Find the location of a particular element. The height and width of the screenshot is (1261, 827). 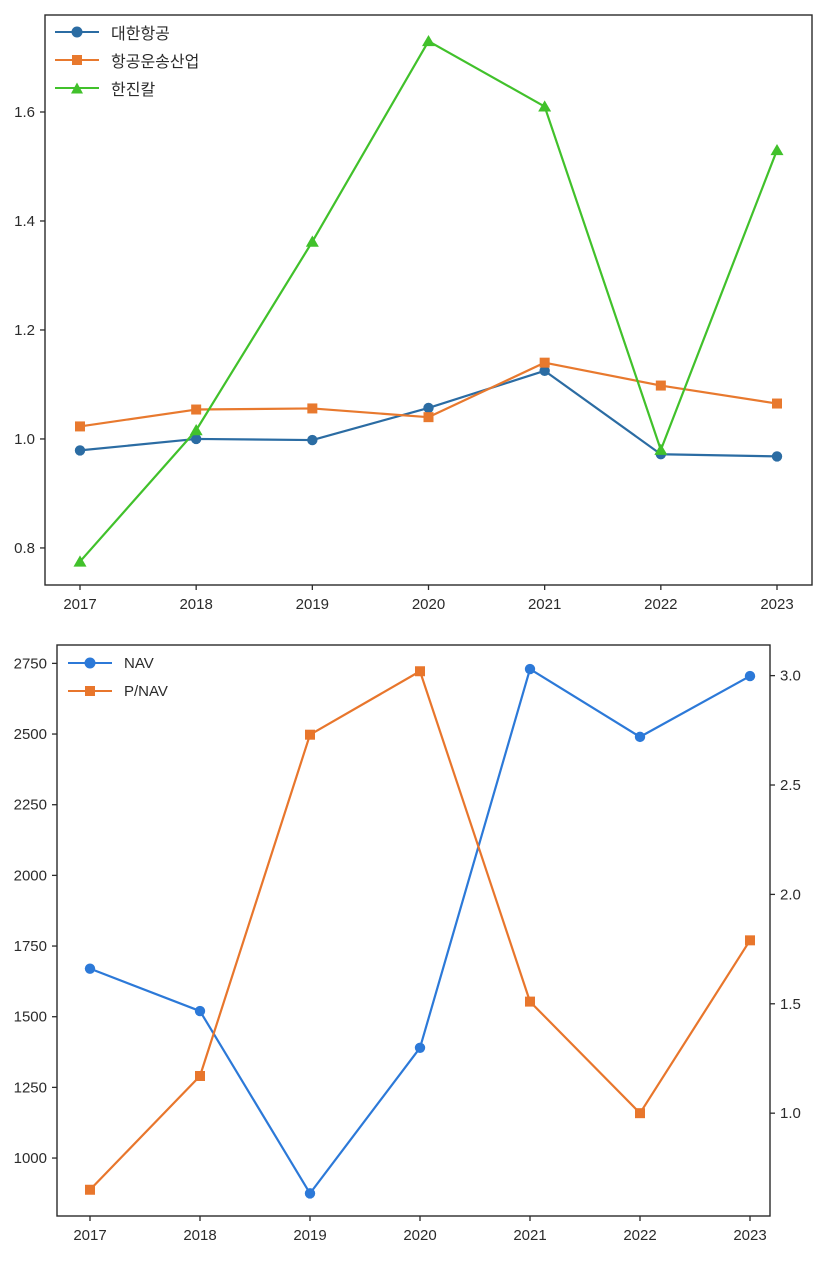

y-tick-label: 1.4 is located at coordinates (24, 221).